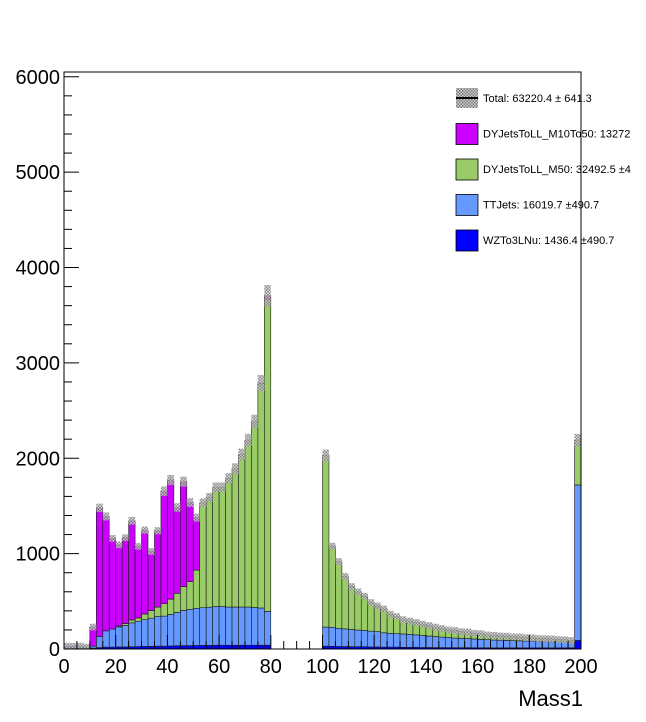  What do you see at coordinates (477, 667) in the screenshot?
I see `x-tick-label: 160` at bounding box center [477, 667].